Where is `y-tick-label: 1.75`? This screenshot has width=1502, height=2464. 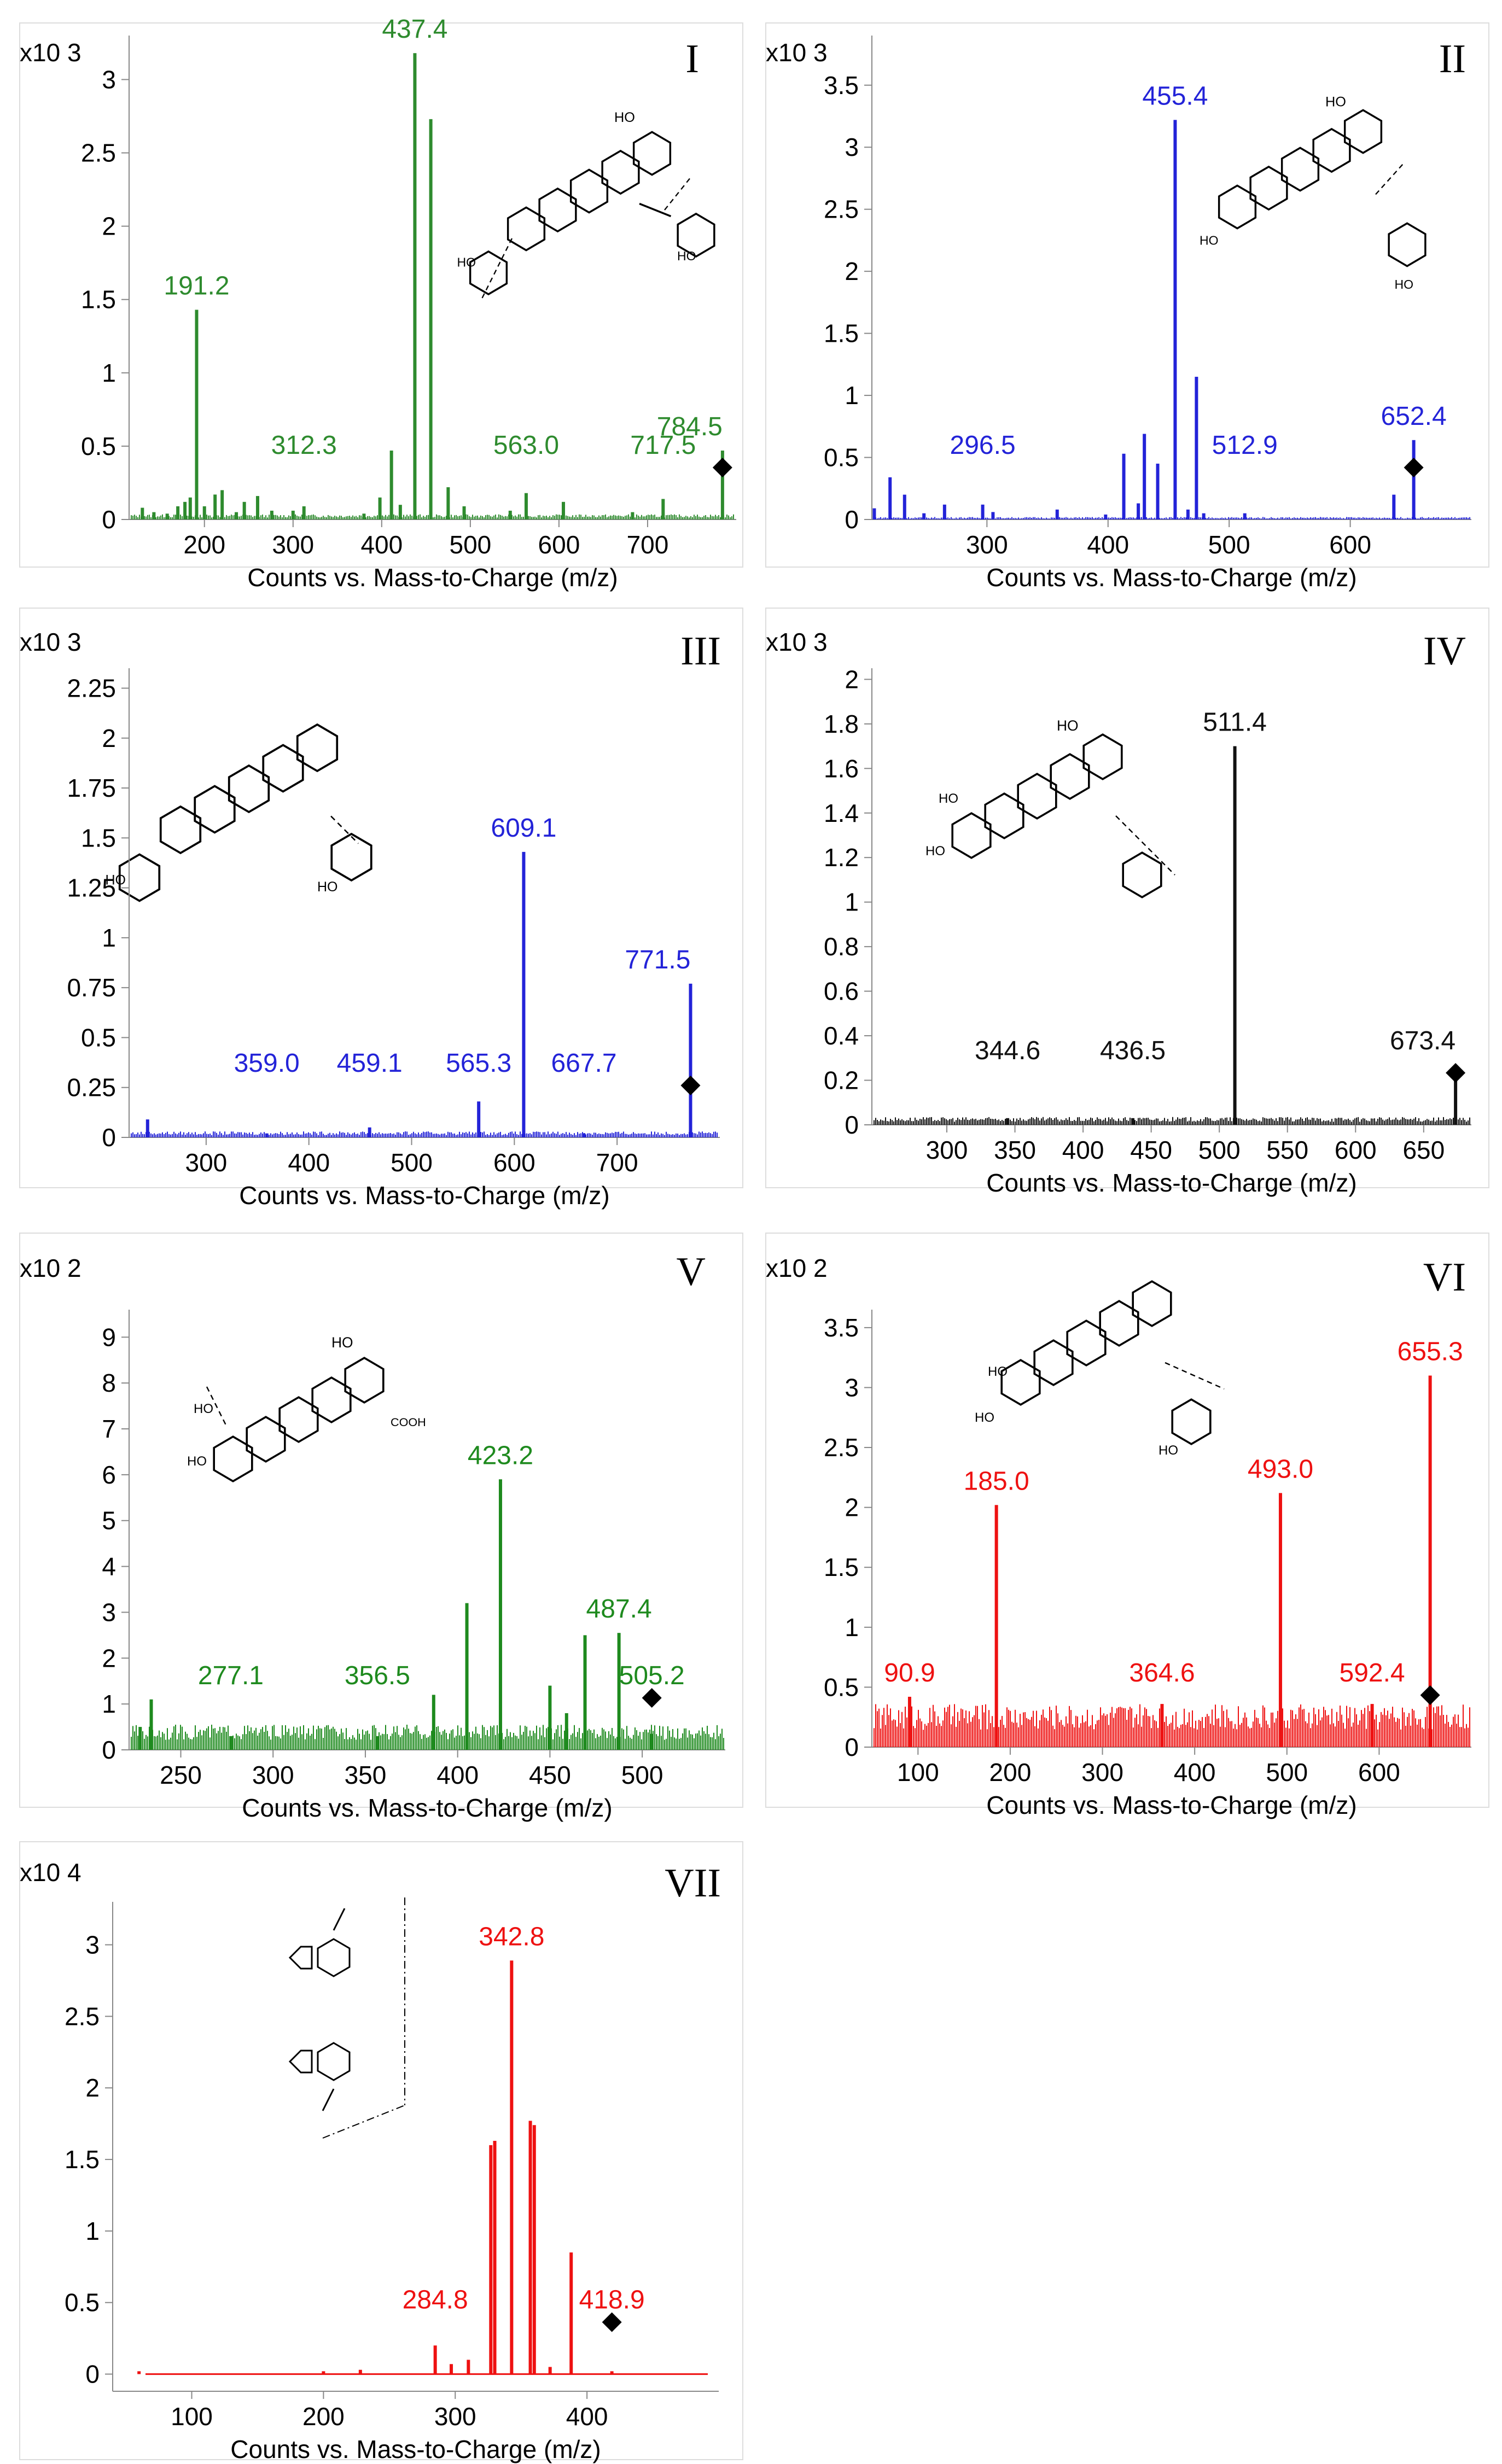 y-tick-label: 1.75 is located at coordinates (92, 788).